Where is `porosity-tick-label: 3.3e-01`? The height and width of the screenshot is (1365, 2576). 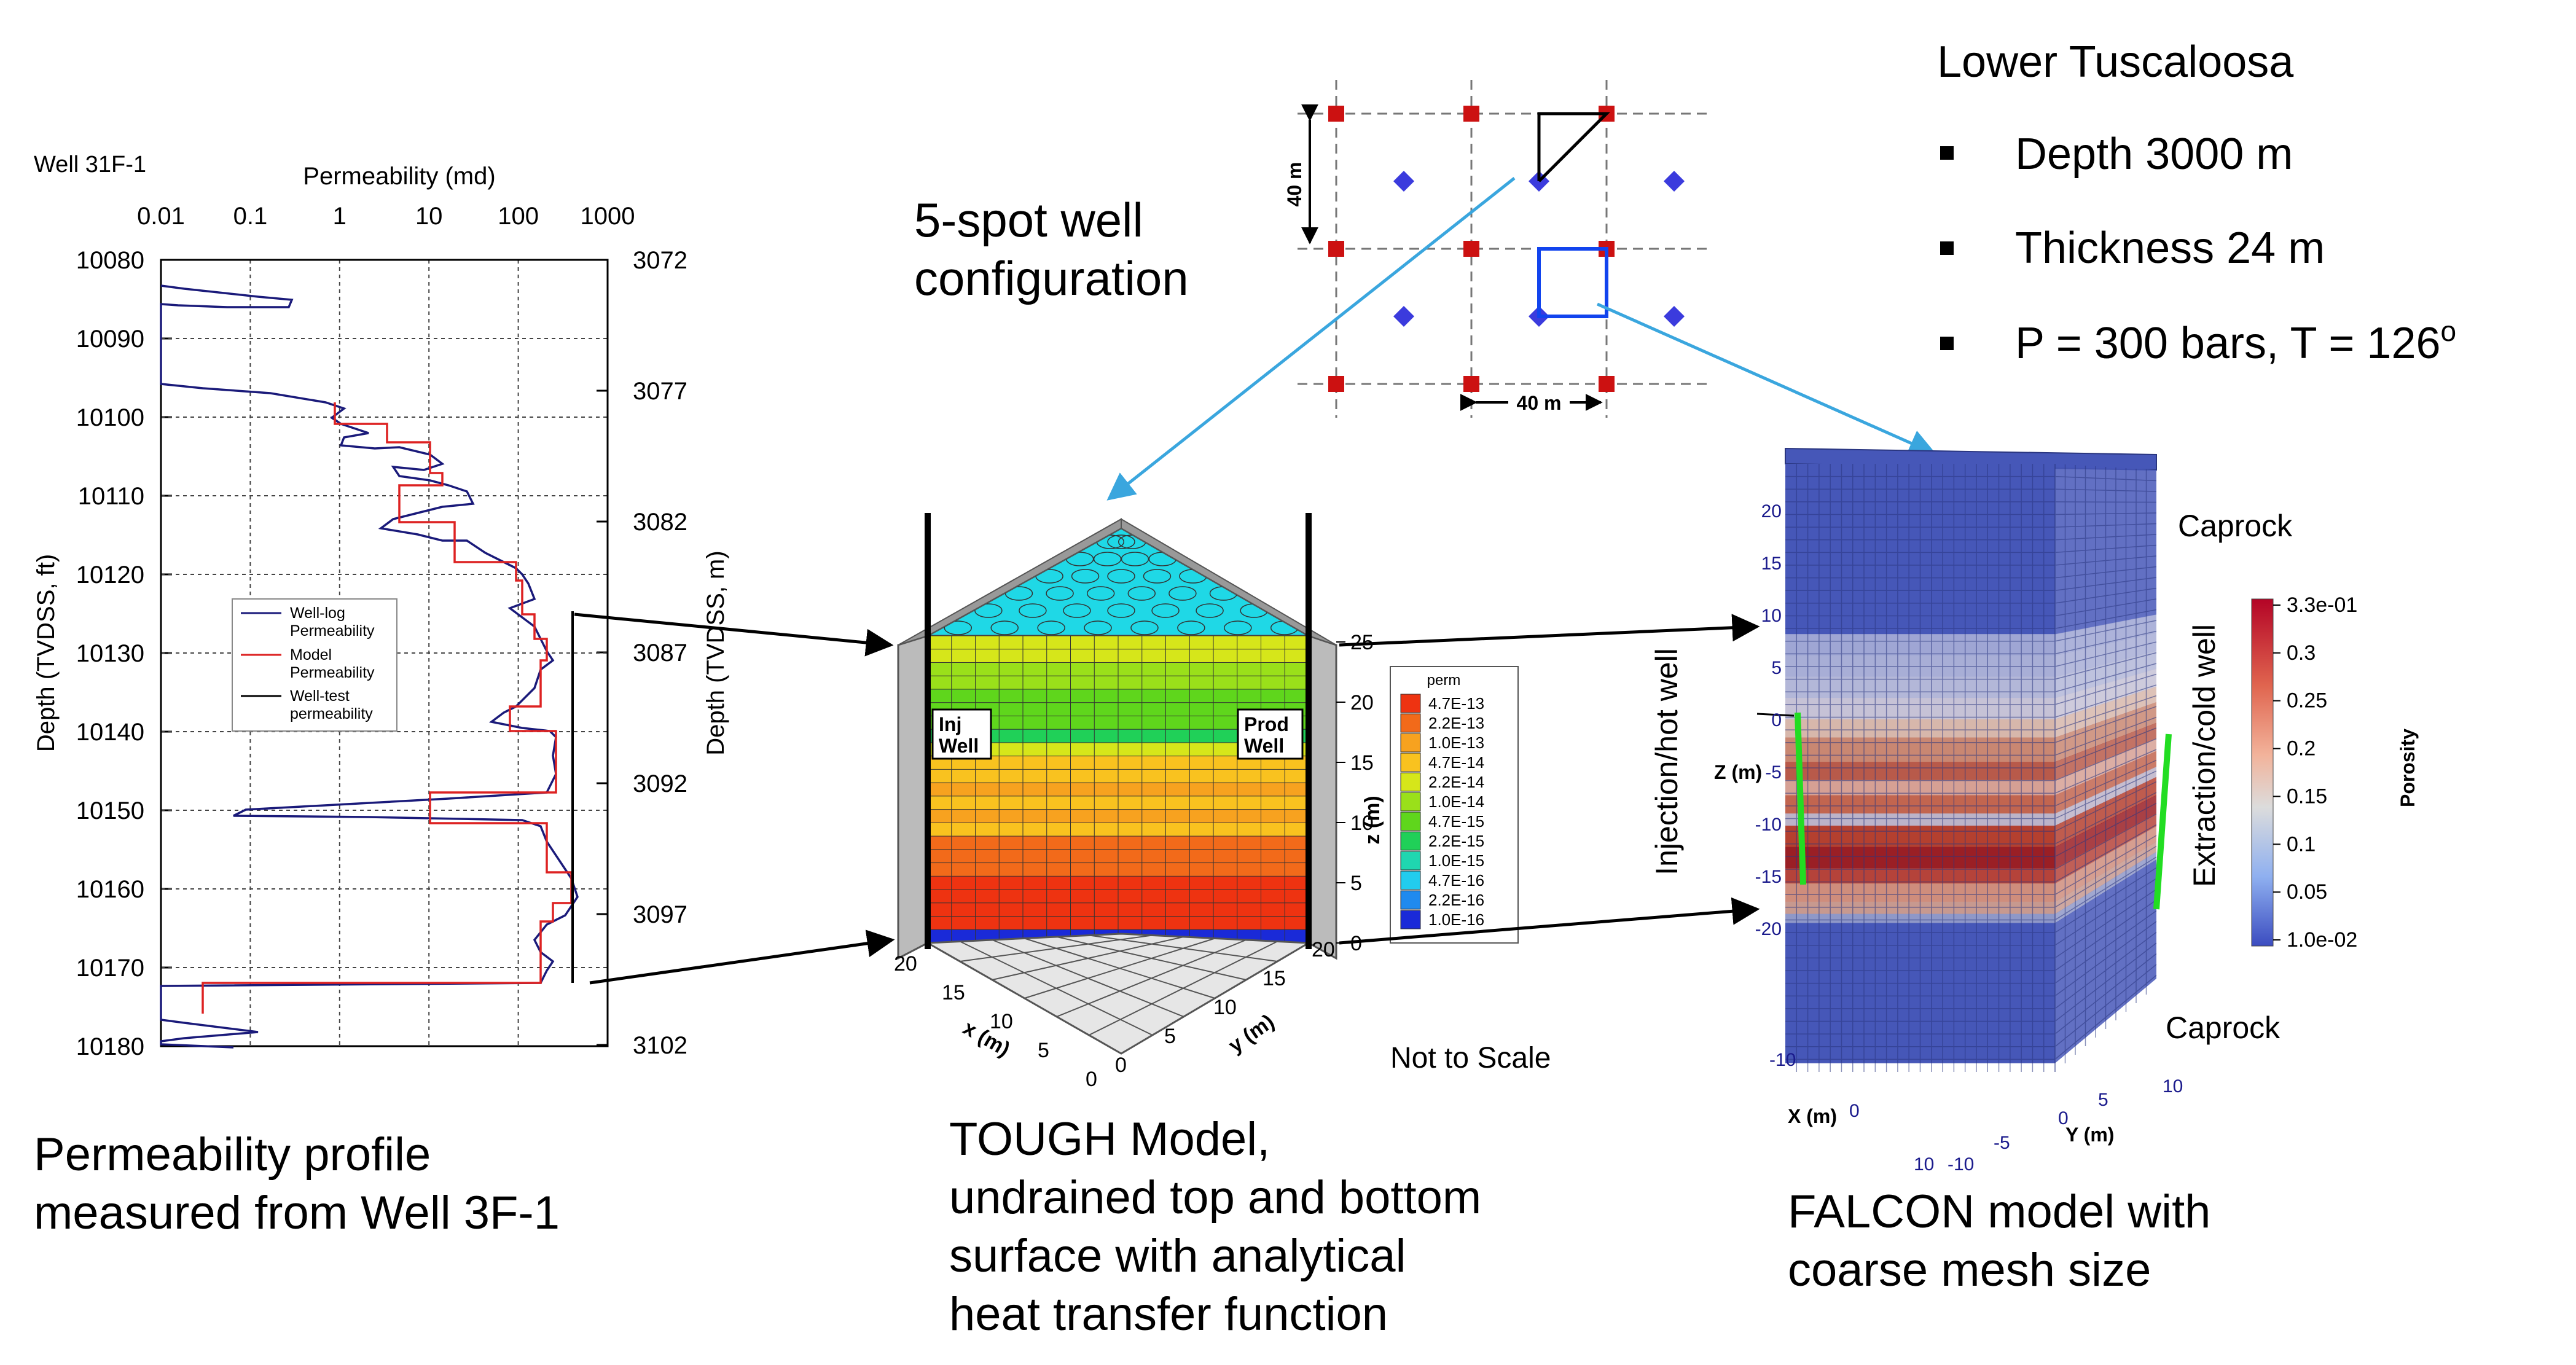 porosity-tick-label: 3.3e-01 is located at coordinates (2322, 605).